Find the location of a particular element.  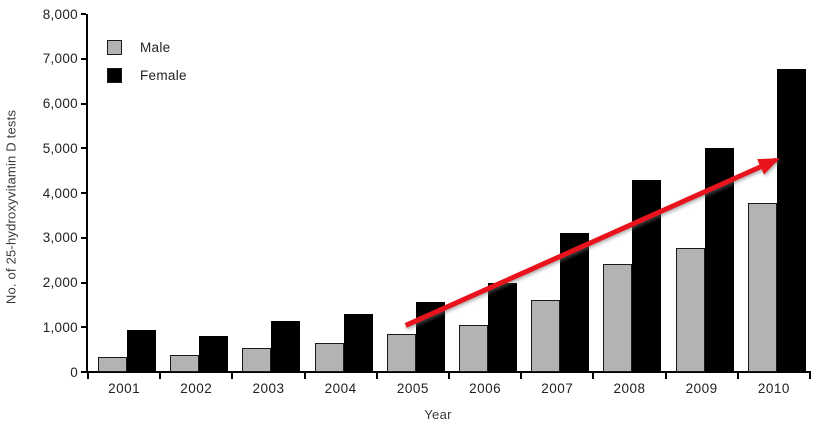

y-axis-line is located at coordinates (87, 193).